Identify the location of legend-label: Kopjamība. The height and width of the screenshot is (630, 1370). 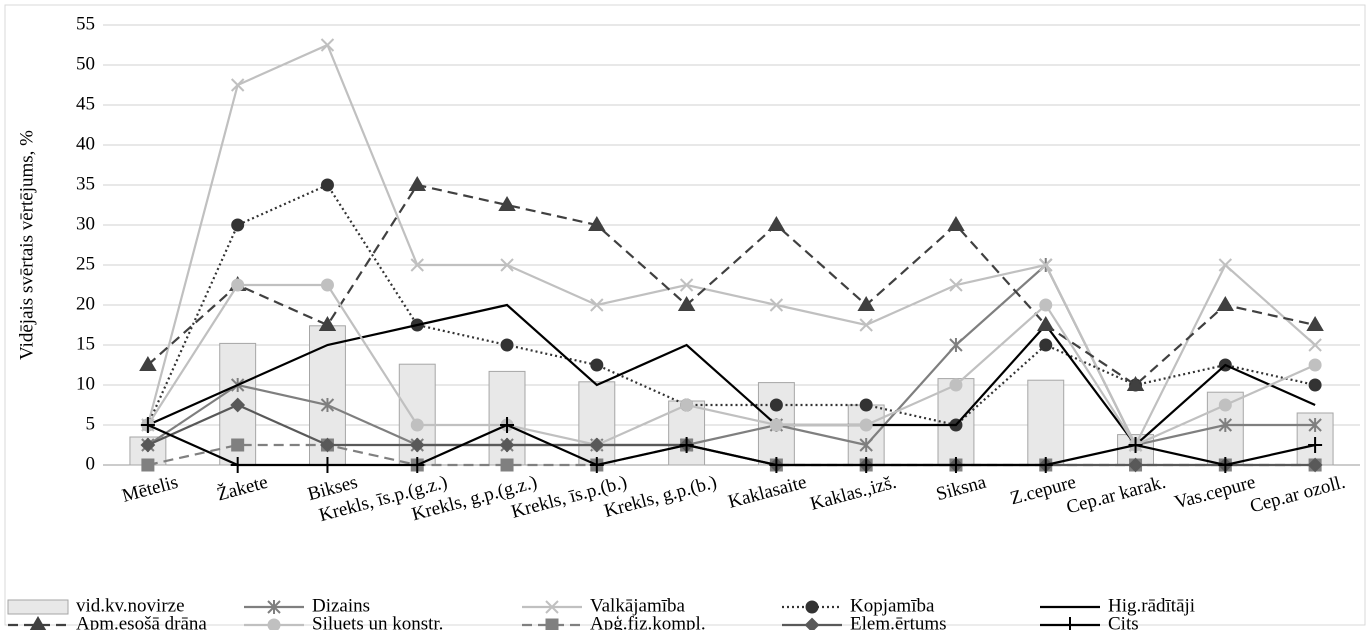
(892, 605).